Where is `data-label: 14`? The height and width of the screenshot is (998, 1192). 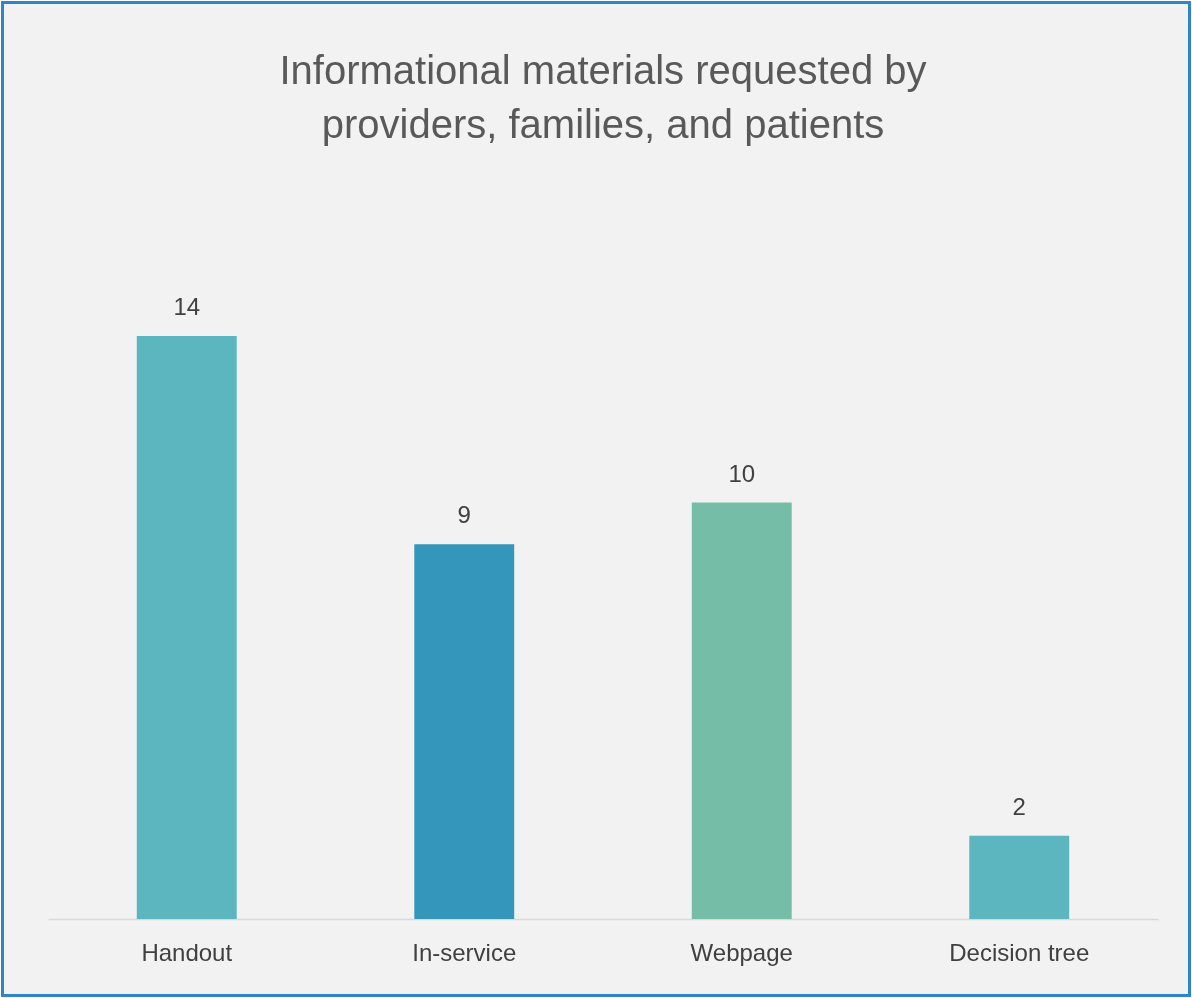
data-label: 14 is located at coordinates (187, 306).